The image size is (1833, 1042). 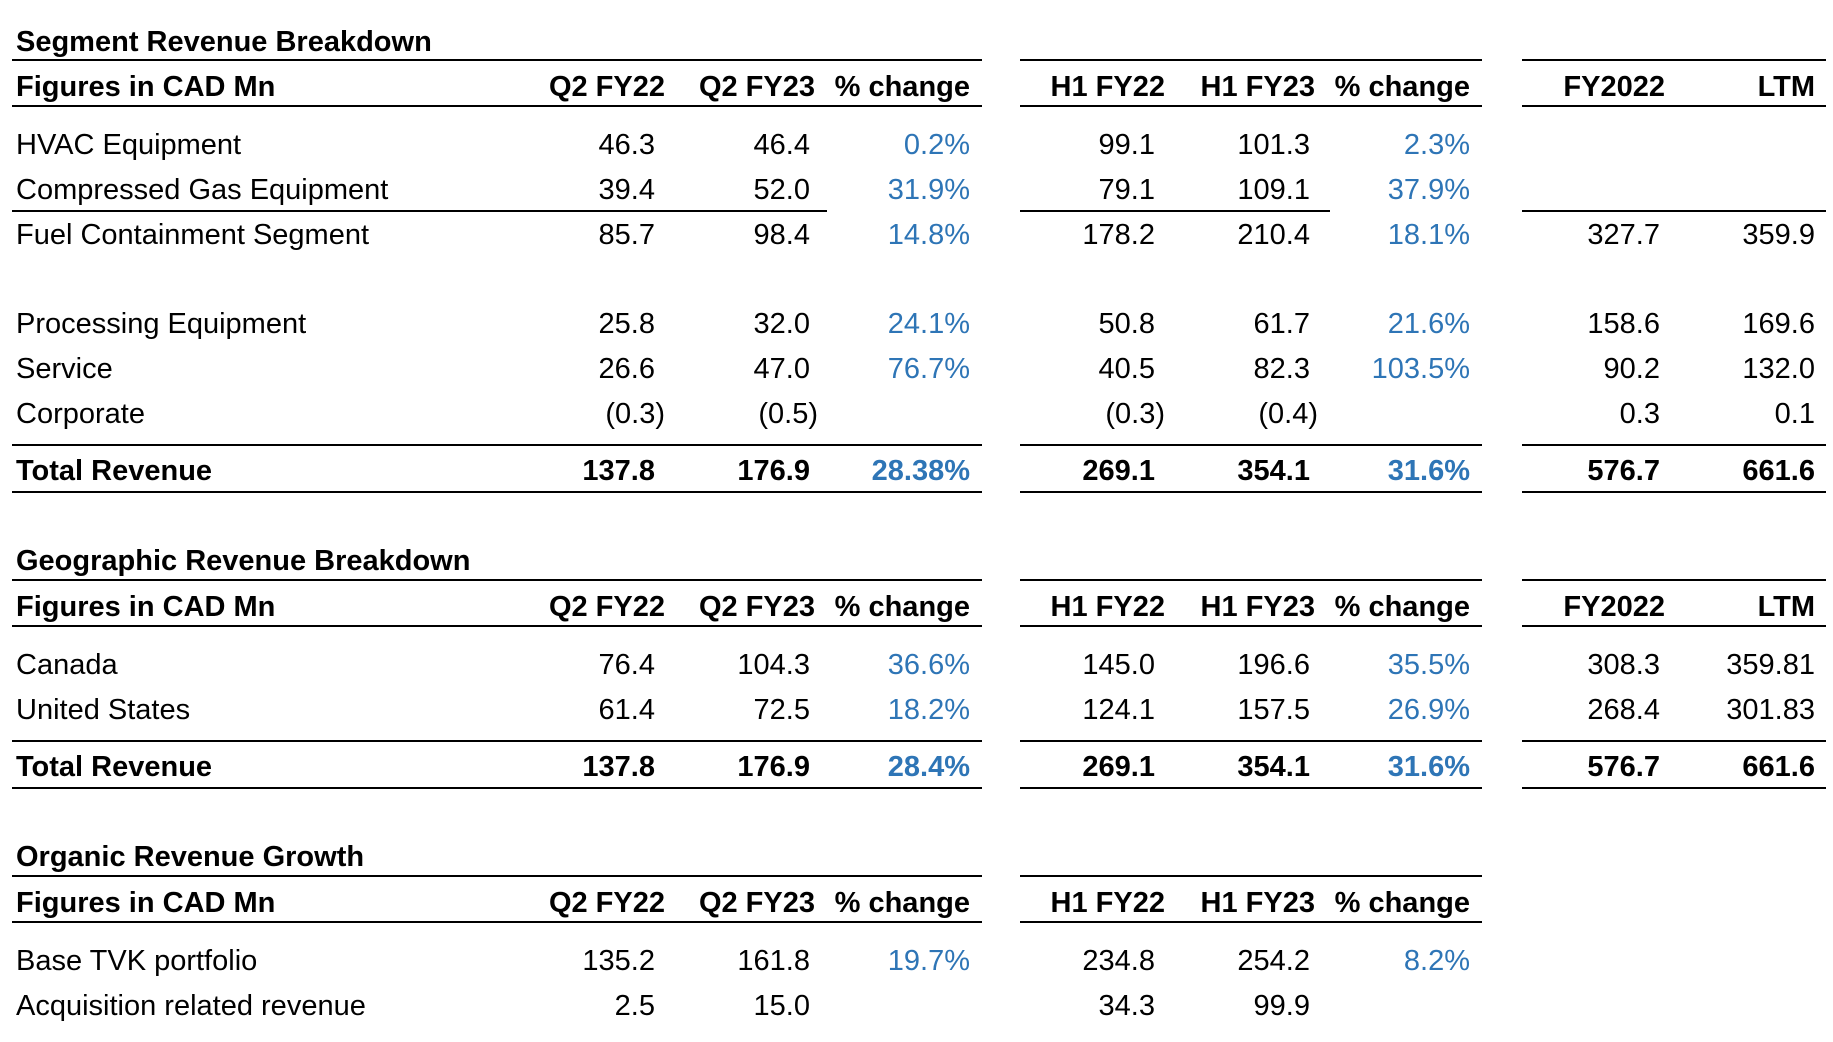 I want to click on cell-h1-fy22: 50.8, so click(x=1126, y=324).